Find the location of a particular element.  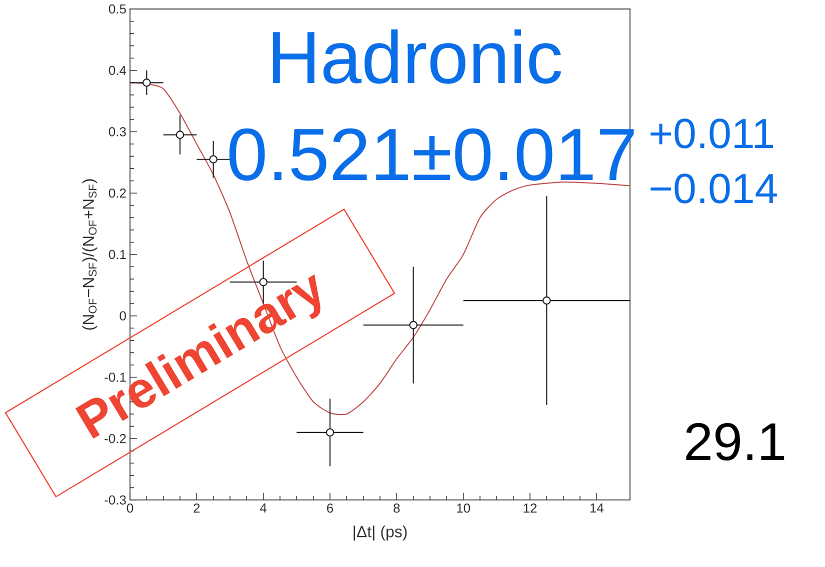

y-tick-label: 0.3 is located at coordinates (117, 131).